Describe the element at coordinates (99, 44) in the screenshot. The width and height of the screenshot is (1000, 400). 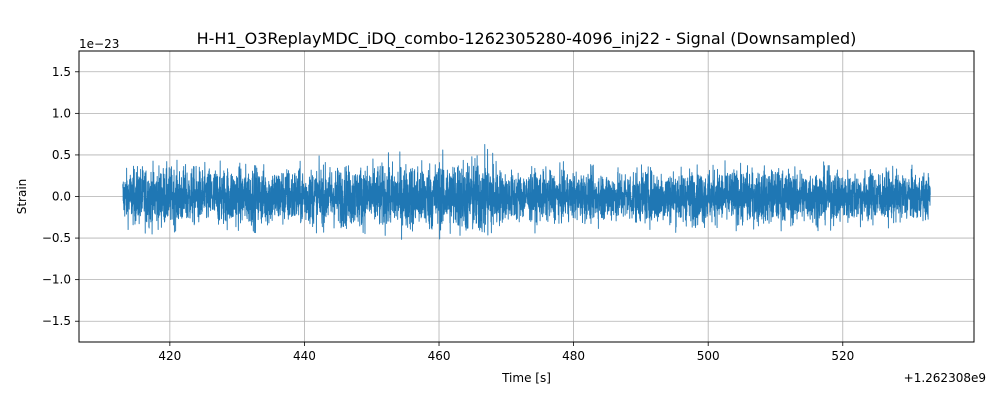
I see `y-scale-label: 1e−23` at that location.